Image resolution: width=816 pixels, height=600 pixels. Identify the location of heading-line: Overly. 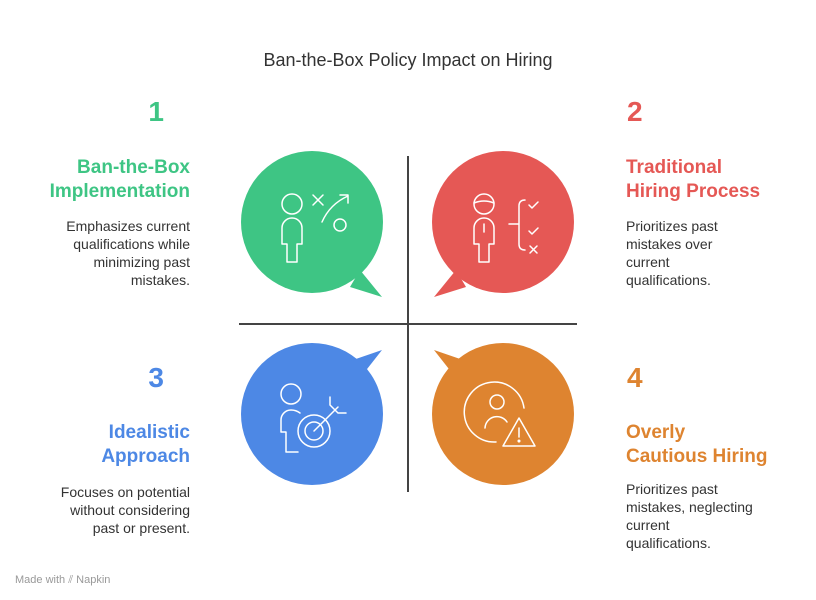
(656, 432).